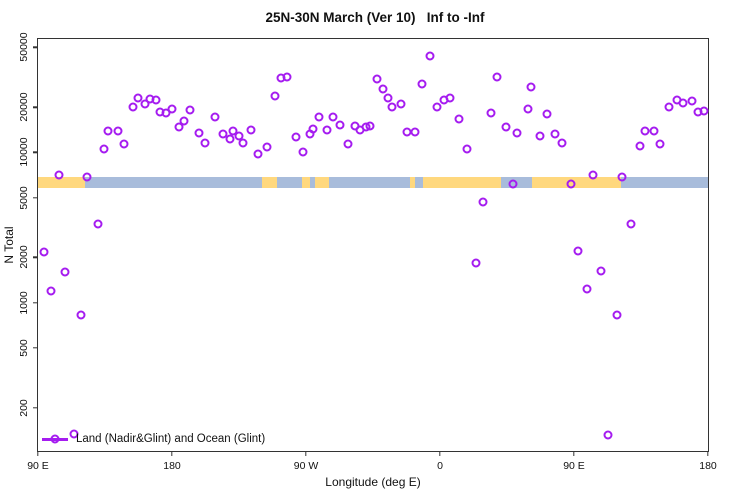 Image resolution: width=750 pixels, height=500 pixels. What do you see at coordinates (24, 407) in the screenshot?
I see `y-tick-label: 200` at bounding box center [24, 407].